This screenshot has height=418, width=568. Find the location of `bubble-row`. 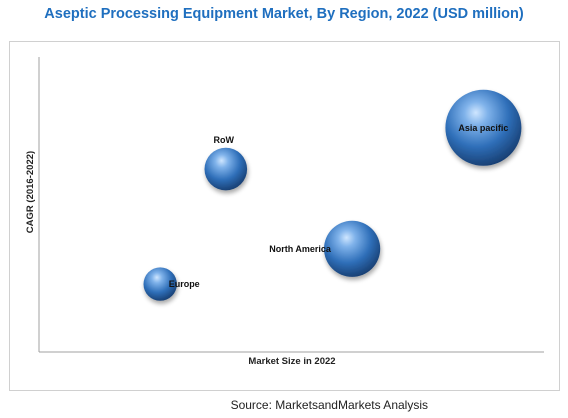

bubble-row is located at coordinates (226, 169).